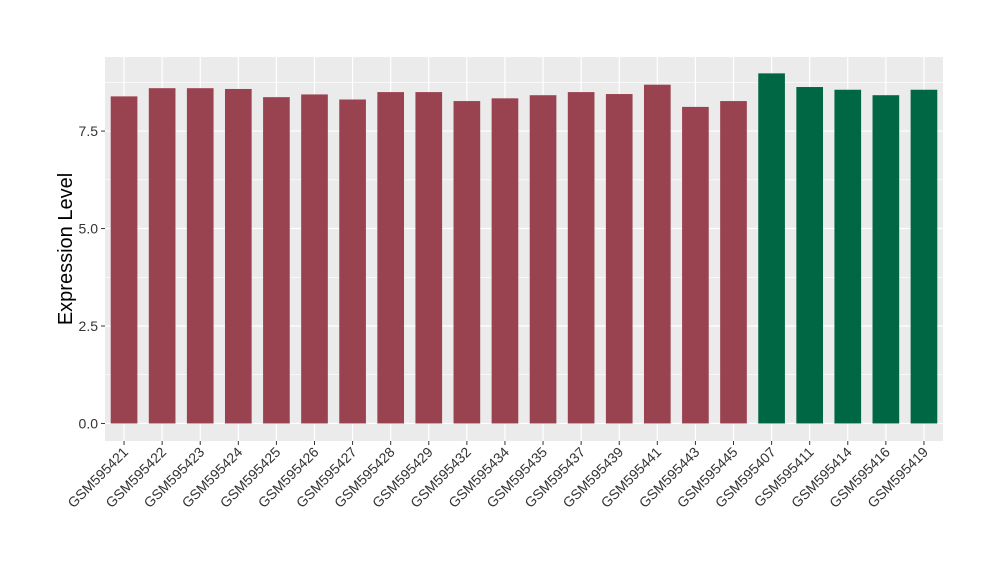  What do you see at coordinates (92, 277) in the screenshot?
I see `y-axis: 0.0 2.5 5.0 7.5` at bounding box center [92, 277].